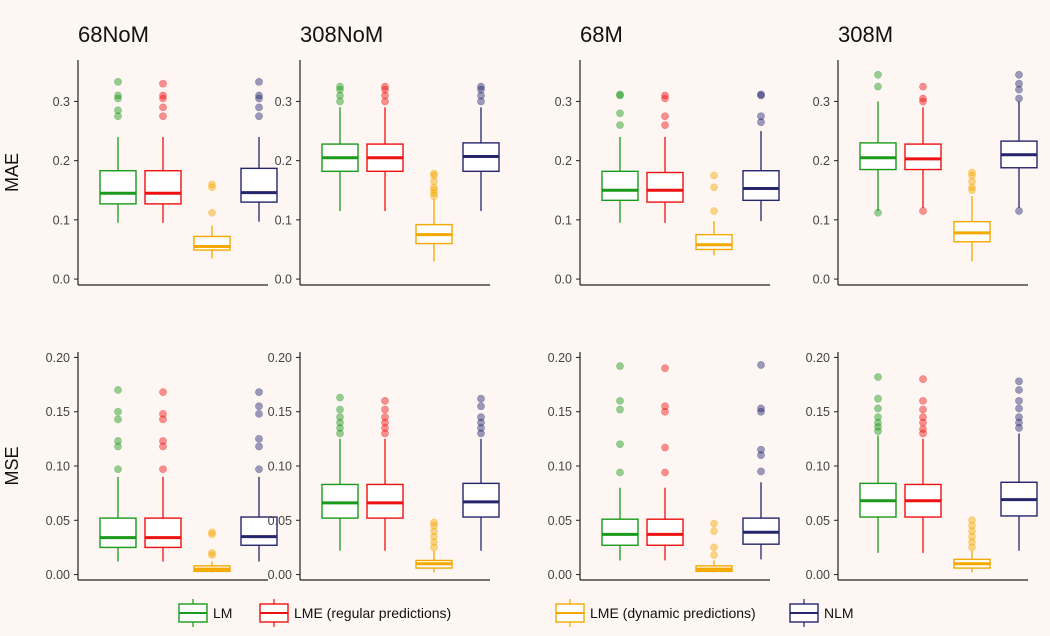  What do you see at coordinates (58, 521) in the screenshot?
I see `y-tick-label: 0.05` at bounding box center [58, 521].